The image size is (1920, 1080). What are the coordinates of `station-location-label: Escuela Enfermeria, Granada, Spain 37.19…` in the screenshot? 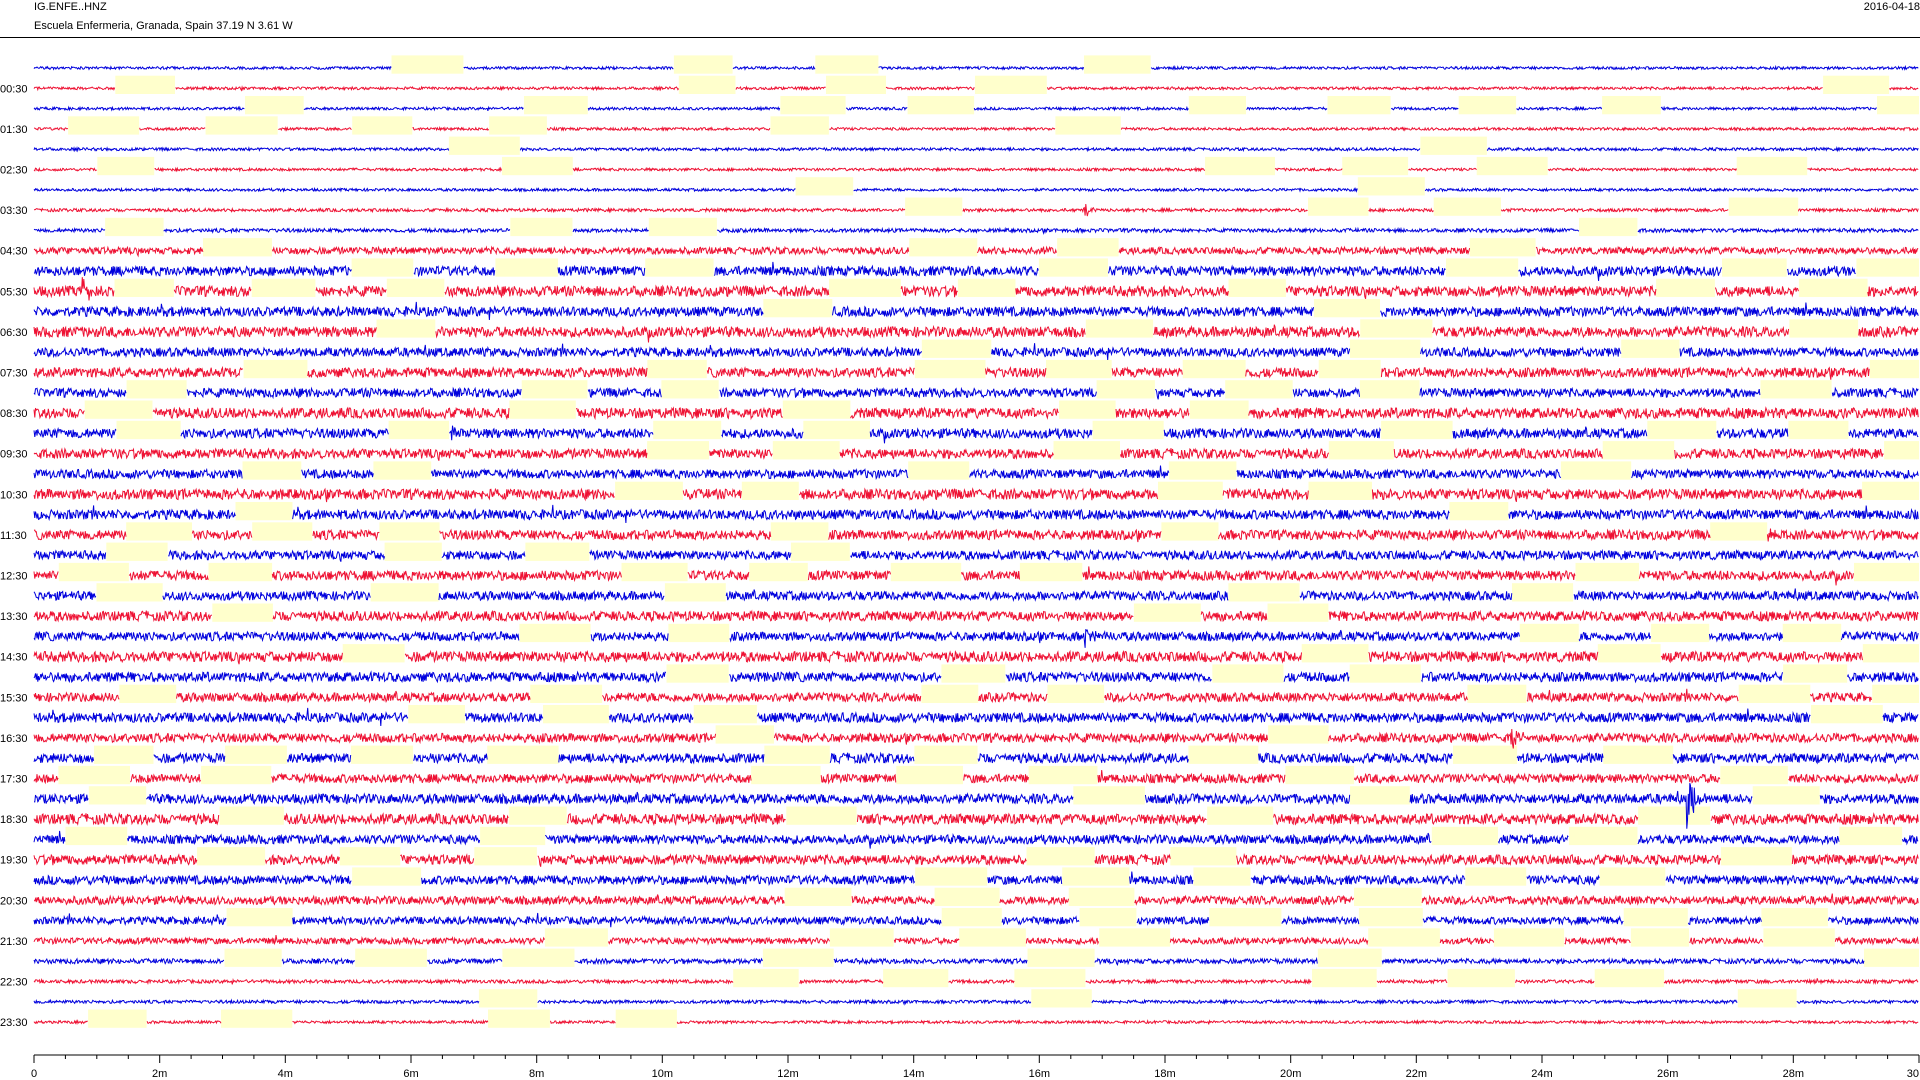 It's located at (163, 26).